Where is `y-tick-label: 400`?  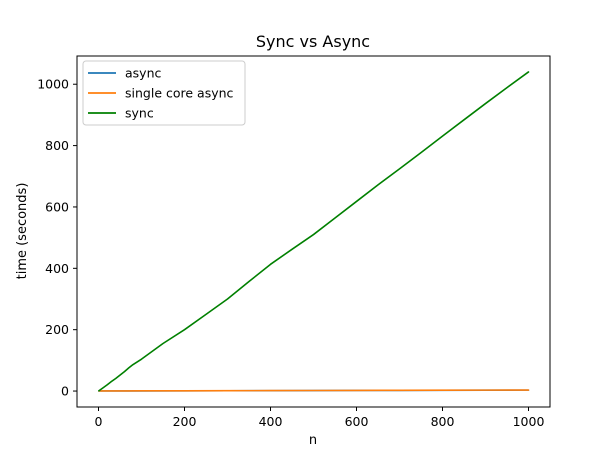 y-tick-label: 400 is located at coordinates (57, 268).